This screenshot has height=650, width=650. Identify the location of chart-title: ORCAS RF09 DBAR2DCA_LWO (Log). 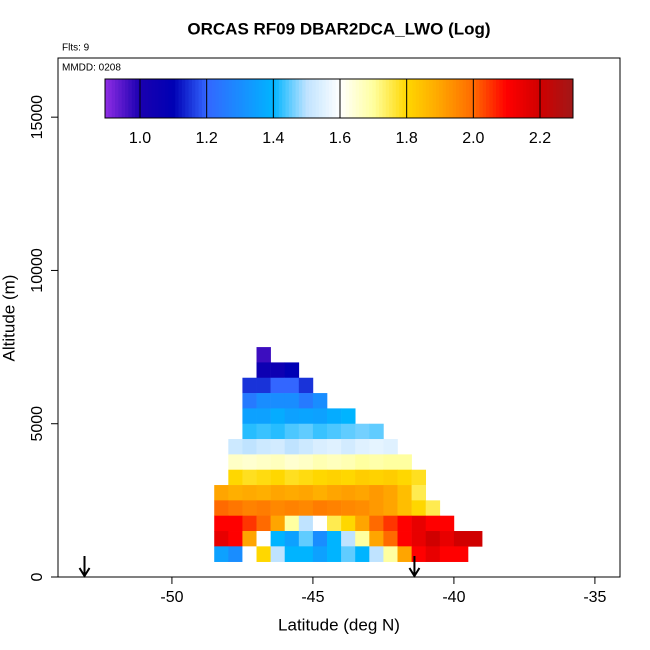
(338, 28).